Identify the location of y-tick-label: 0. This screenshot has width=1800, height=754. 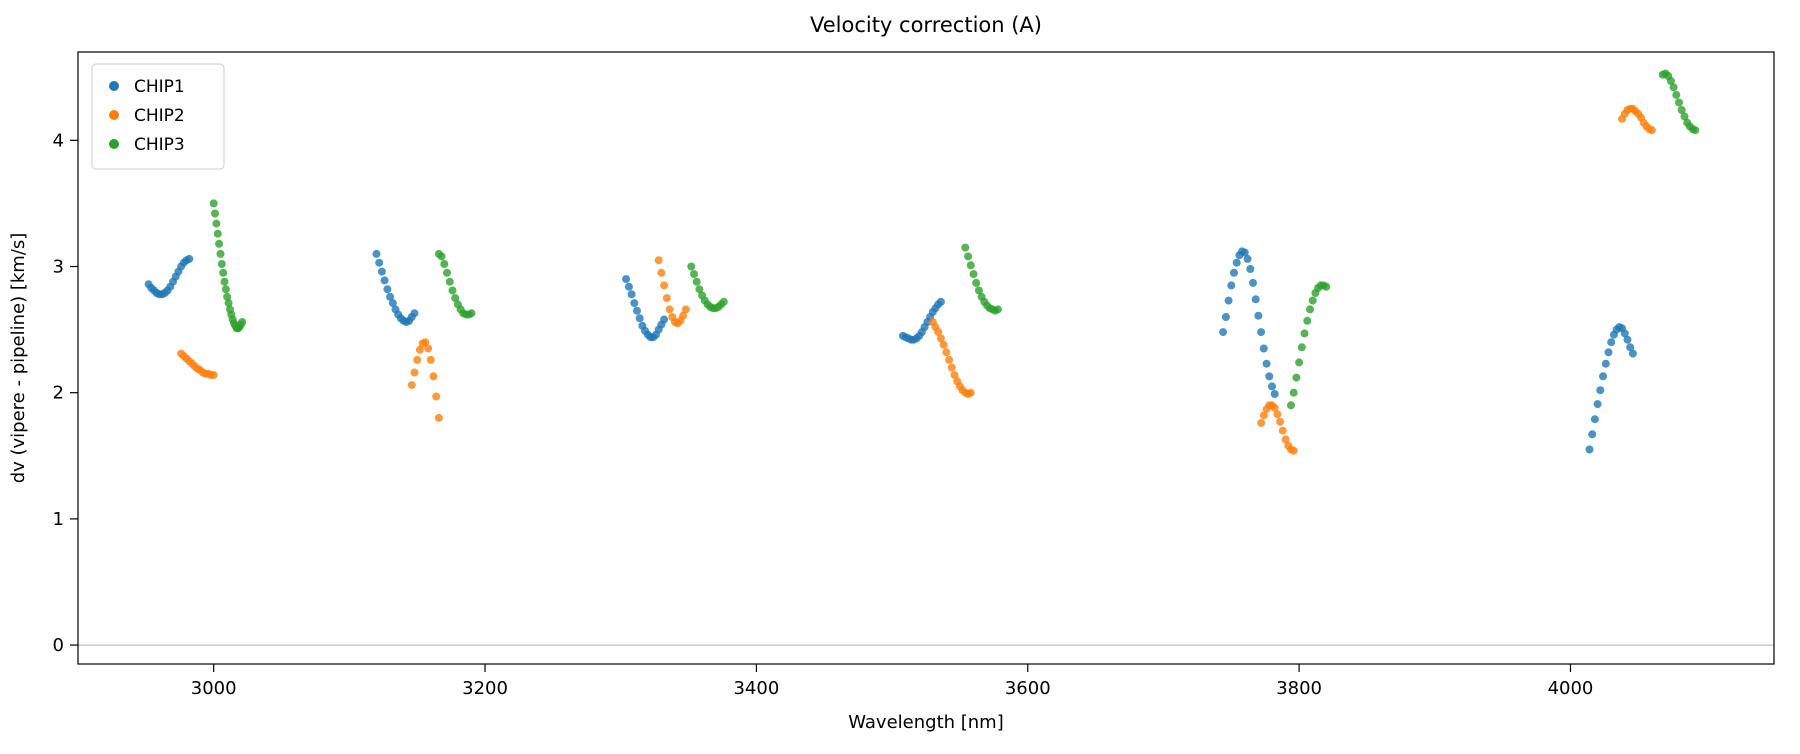
(58, 645).